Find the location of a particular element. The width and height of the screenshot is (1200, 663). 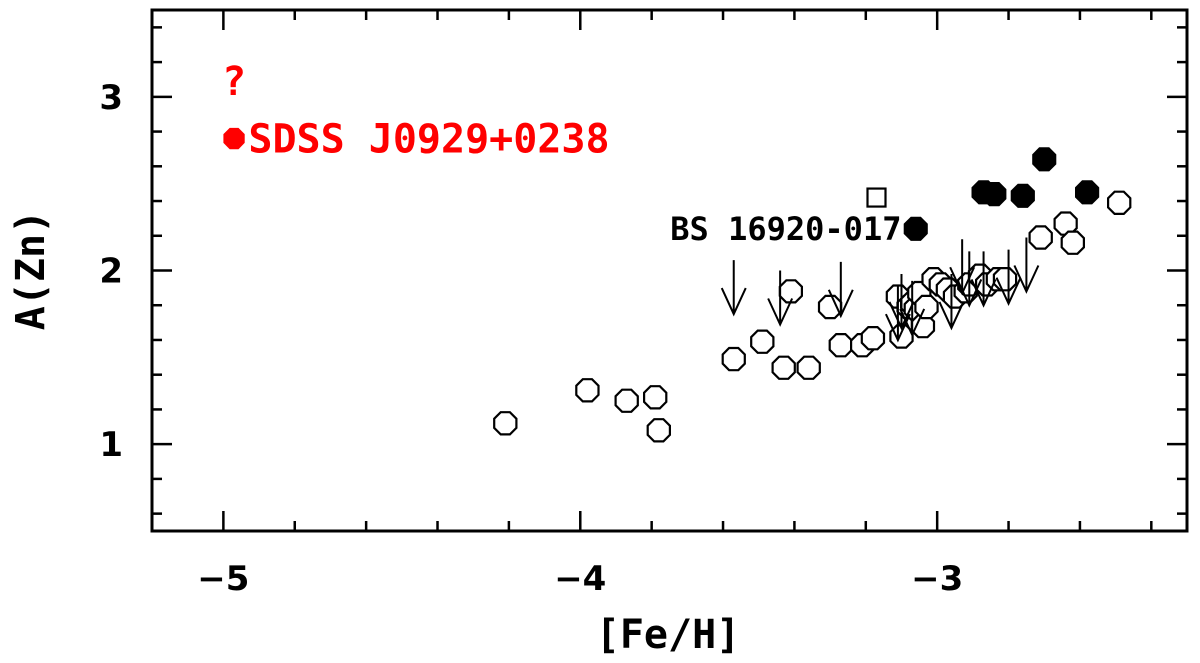

y-tick-label: 2 is located at coordinates (111, 272).